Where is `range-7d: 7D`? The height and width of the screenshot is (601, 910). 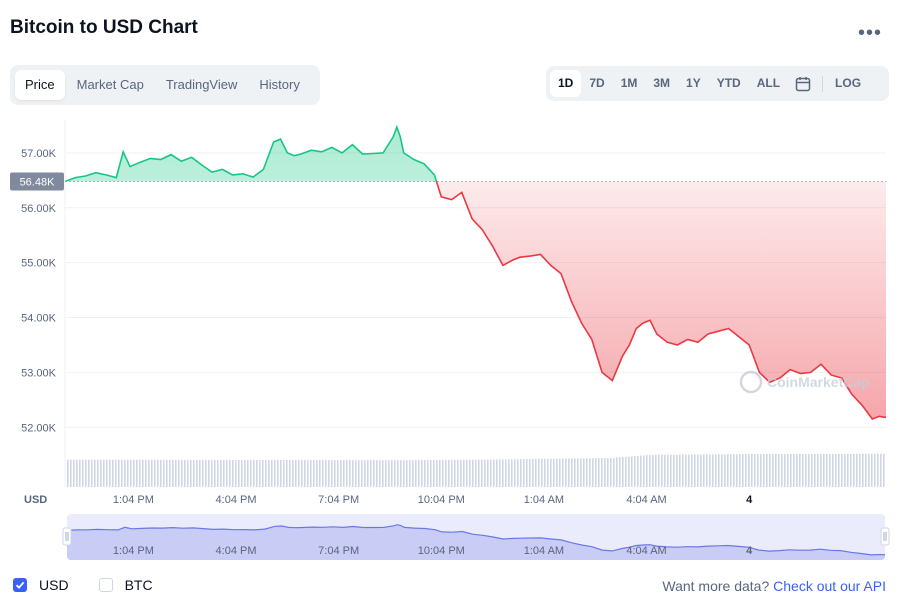
range-7d: 7D is located at coordinates (597, 83).